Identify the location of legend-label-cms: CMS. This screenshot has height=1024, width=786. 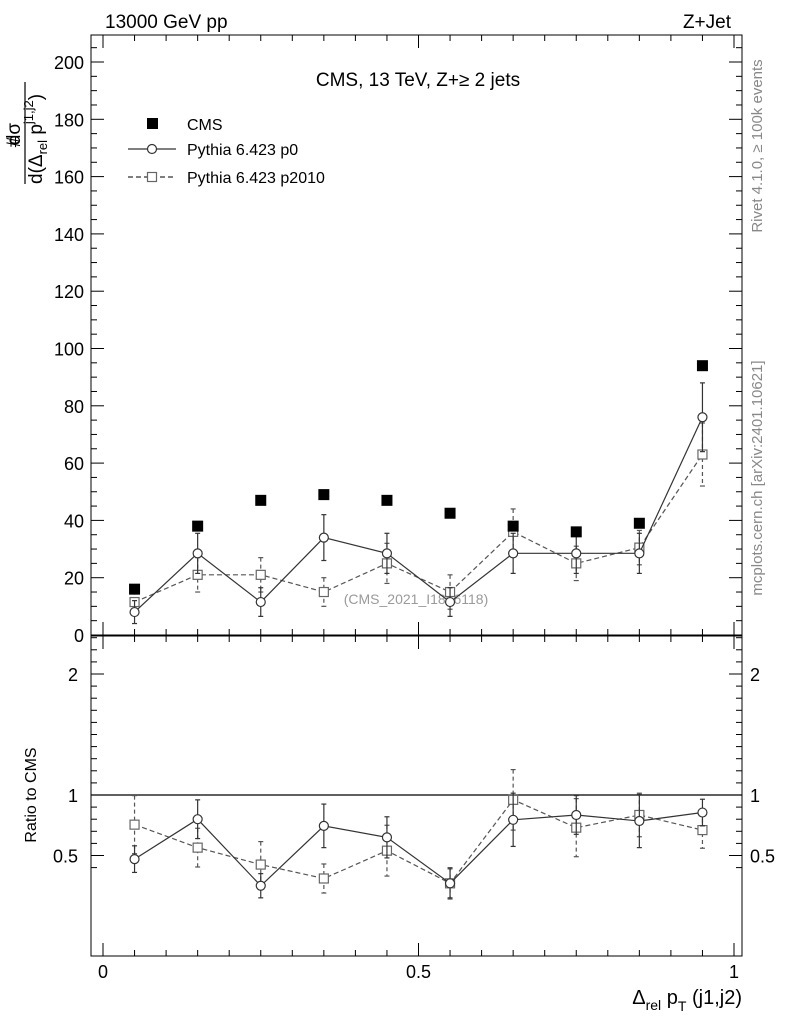
(205, 125).